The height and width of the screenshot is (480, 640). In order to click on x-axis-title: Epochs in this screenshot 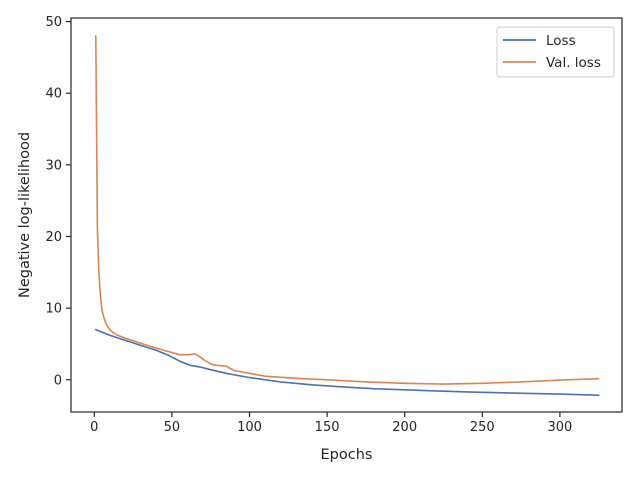, I will do `click(347, 455)`.